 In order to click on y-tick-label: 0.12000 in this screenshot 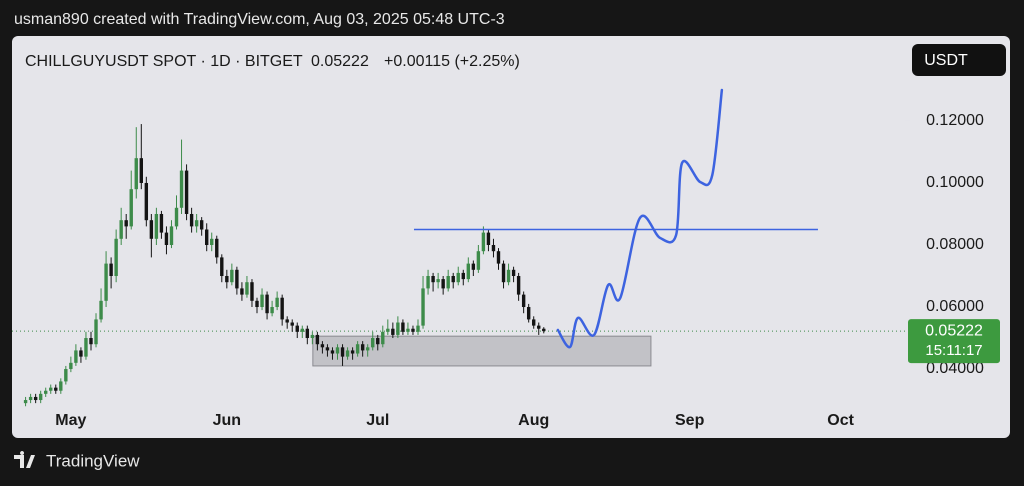, I will do `click(955, 120)`.